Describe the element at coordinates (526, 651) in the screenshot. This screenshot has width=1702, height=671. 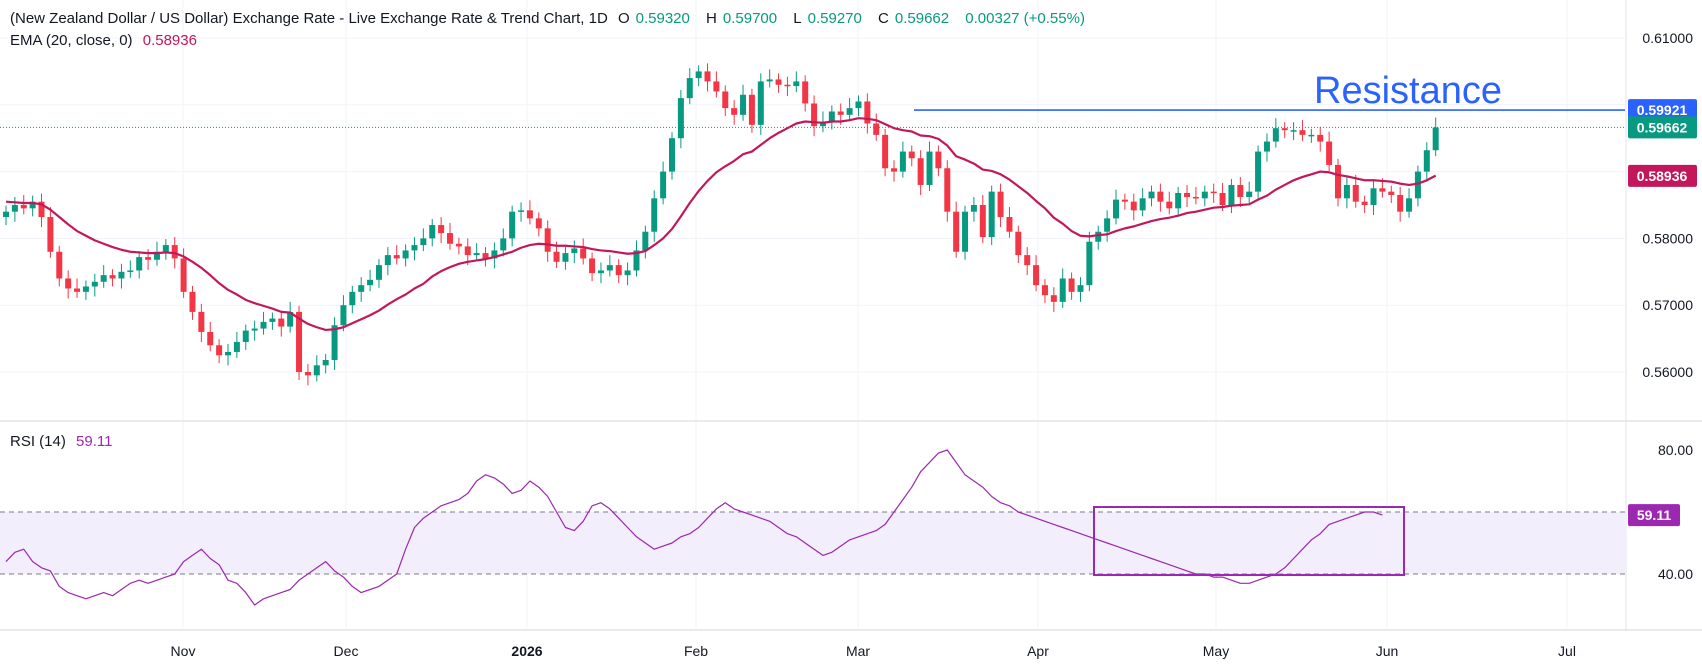
I see `time-axis-label: 2026` at that location.